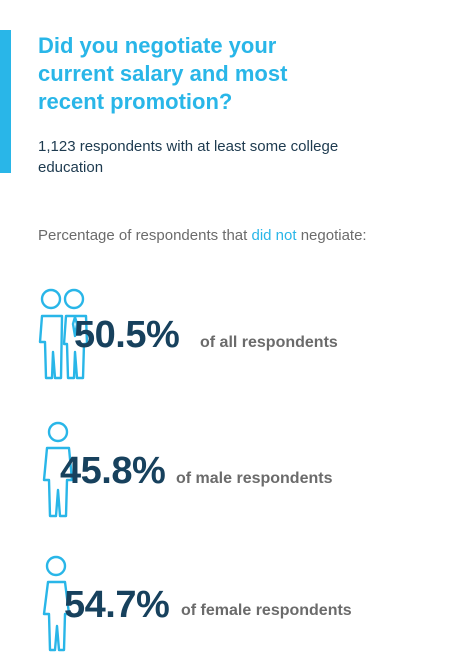 This screenshot has width=450, height=667. Describe the element at coordinates (127, 335) in the screenshot. I see `stat-value: 50.5%` at that location.